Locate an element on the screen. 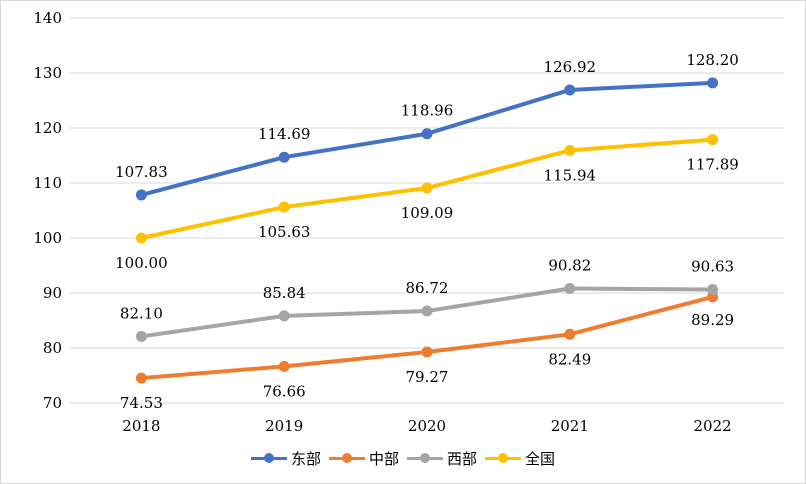 The image size is (806, 484). legend-item-3: 西部 is located at coordinates (442, 458).